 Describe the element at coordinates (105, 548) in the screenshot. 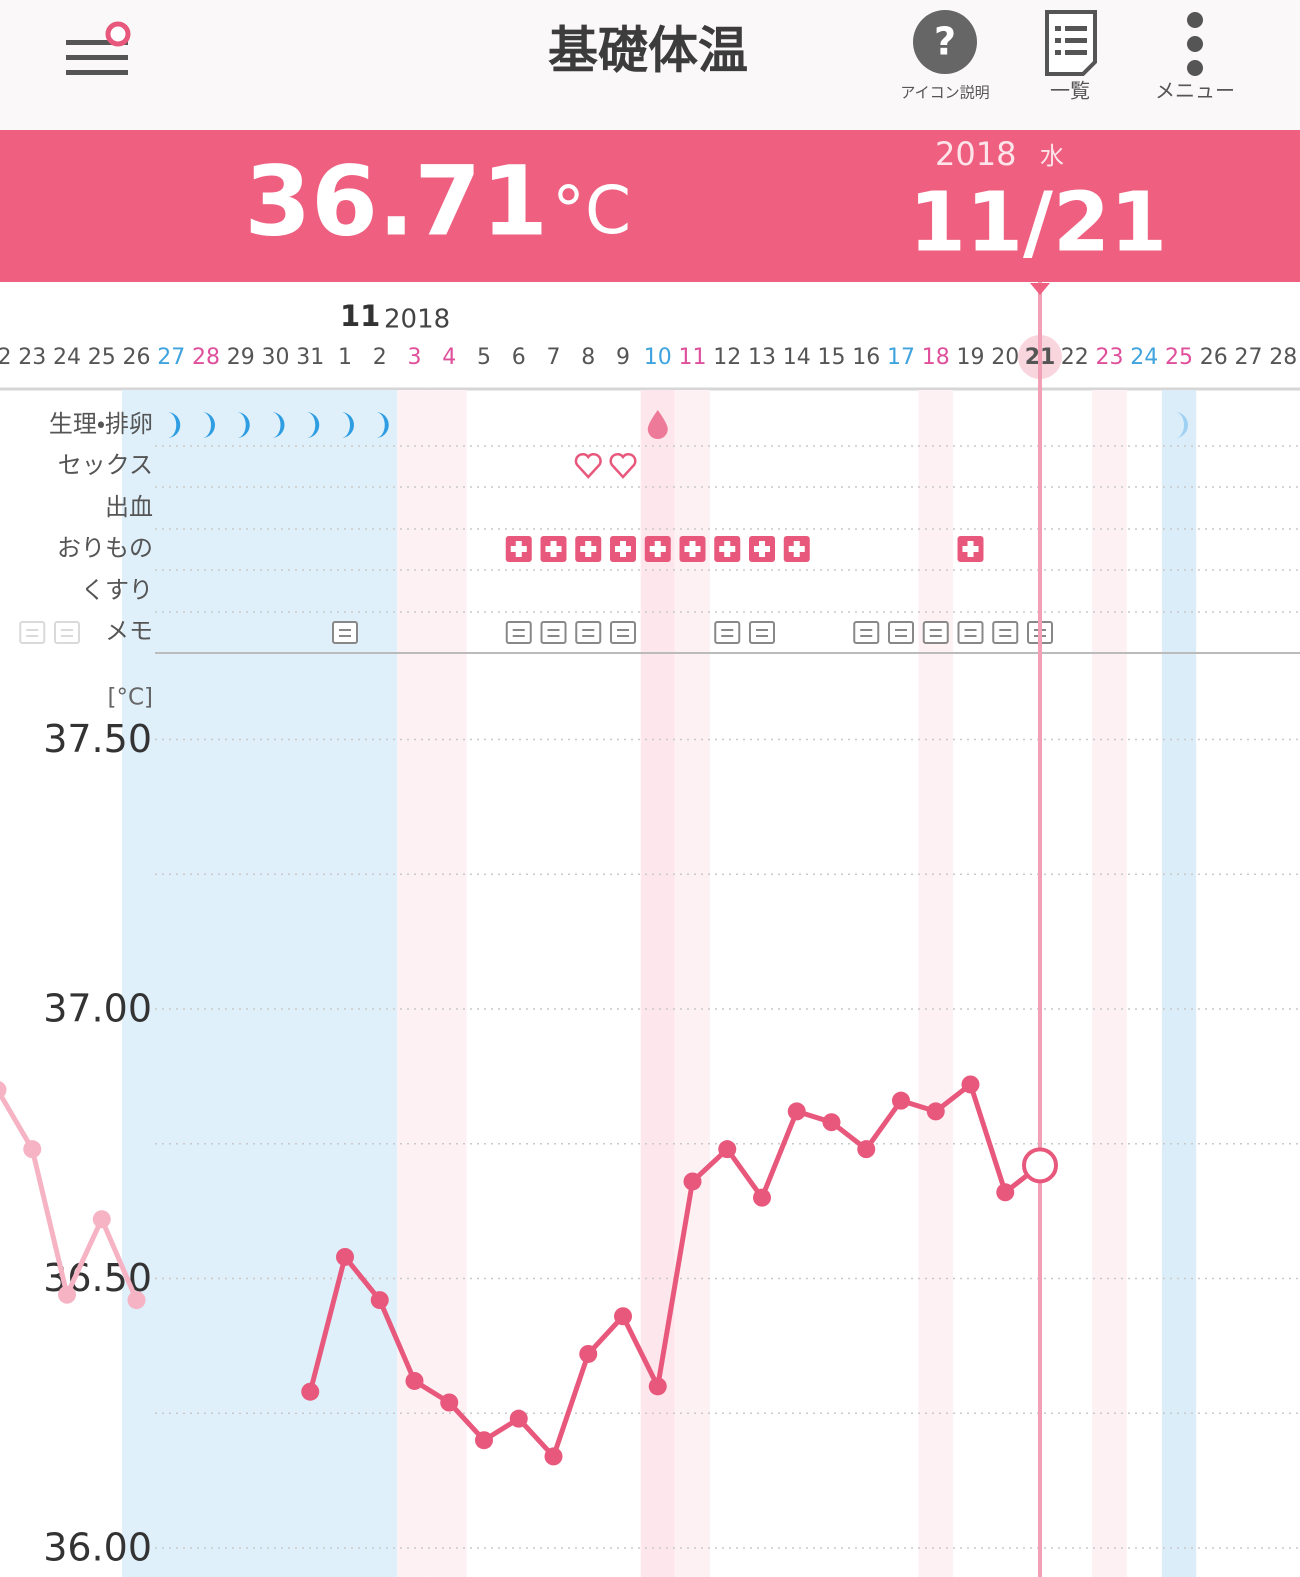

I see `row-label: おりもの` at that location.